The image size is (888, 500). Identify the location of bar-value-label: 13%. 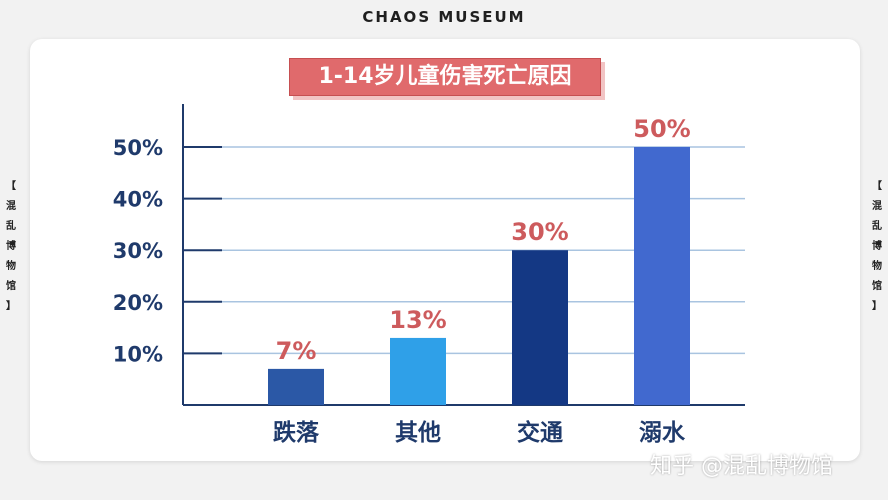
(417, 320).